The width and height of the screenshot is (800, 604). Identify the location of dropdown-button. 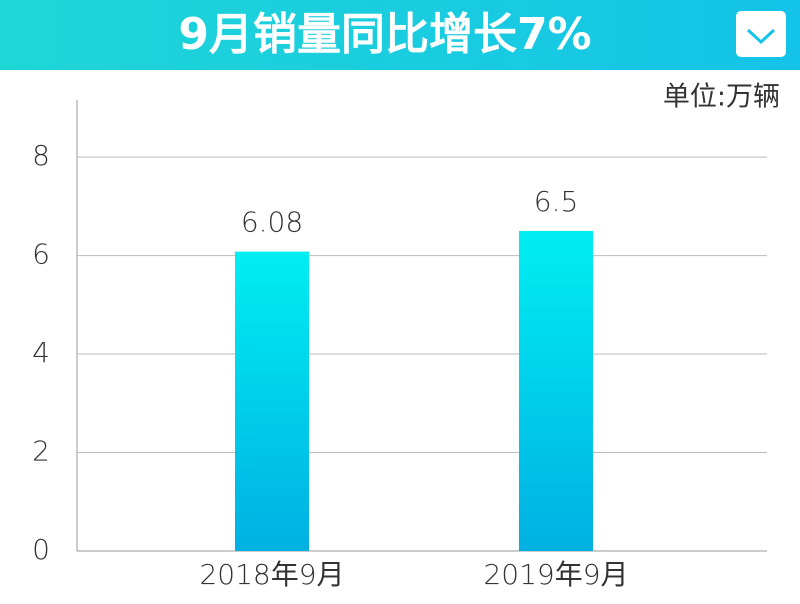
(761, 34).